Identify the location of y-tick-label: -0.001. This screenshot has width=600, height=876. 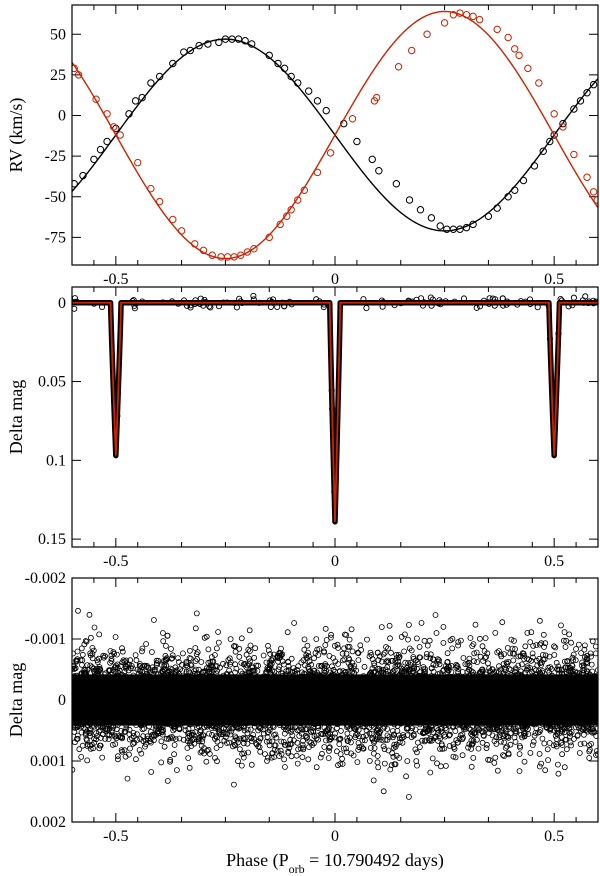
(45, 639).